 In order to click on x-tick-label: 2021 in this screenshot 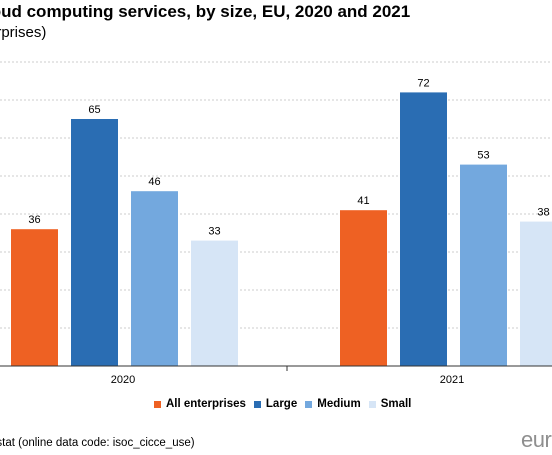, I will do `click(452, 380)`.